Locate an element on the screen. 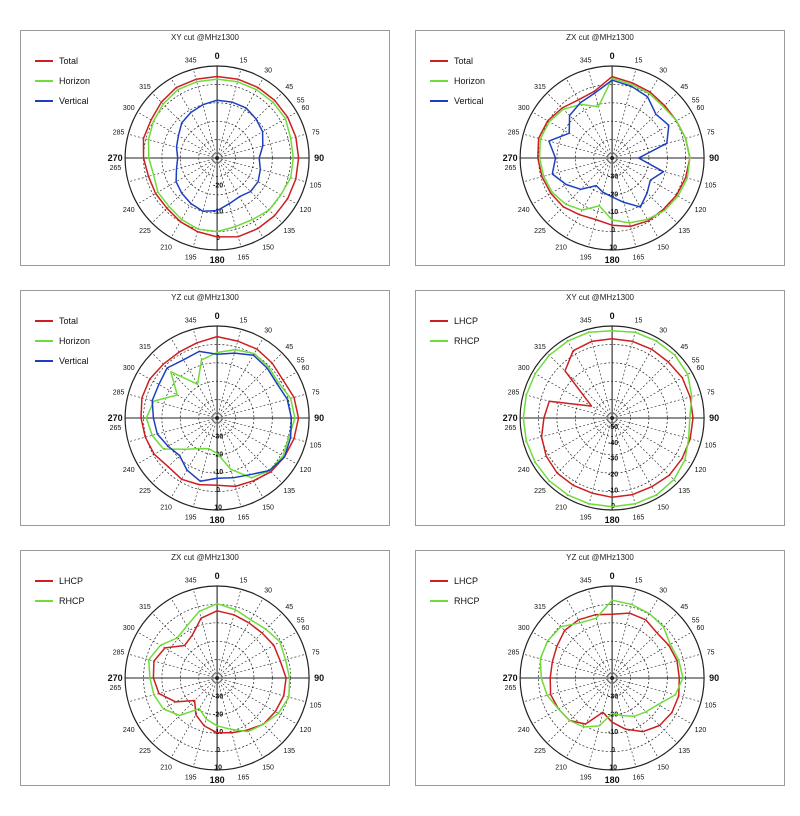 This screenshot has width=800, height=816. legend: Total Horizon Vertical is located at coordinates (62, 341).